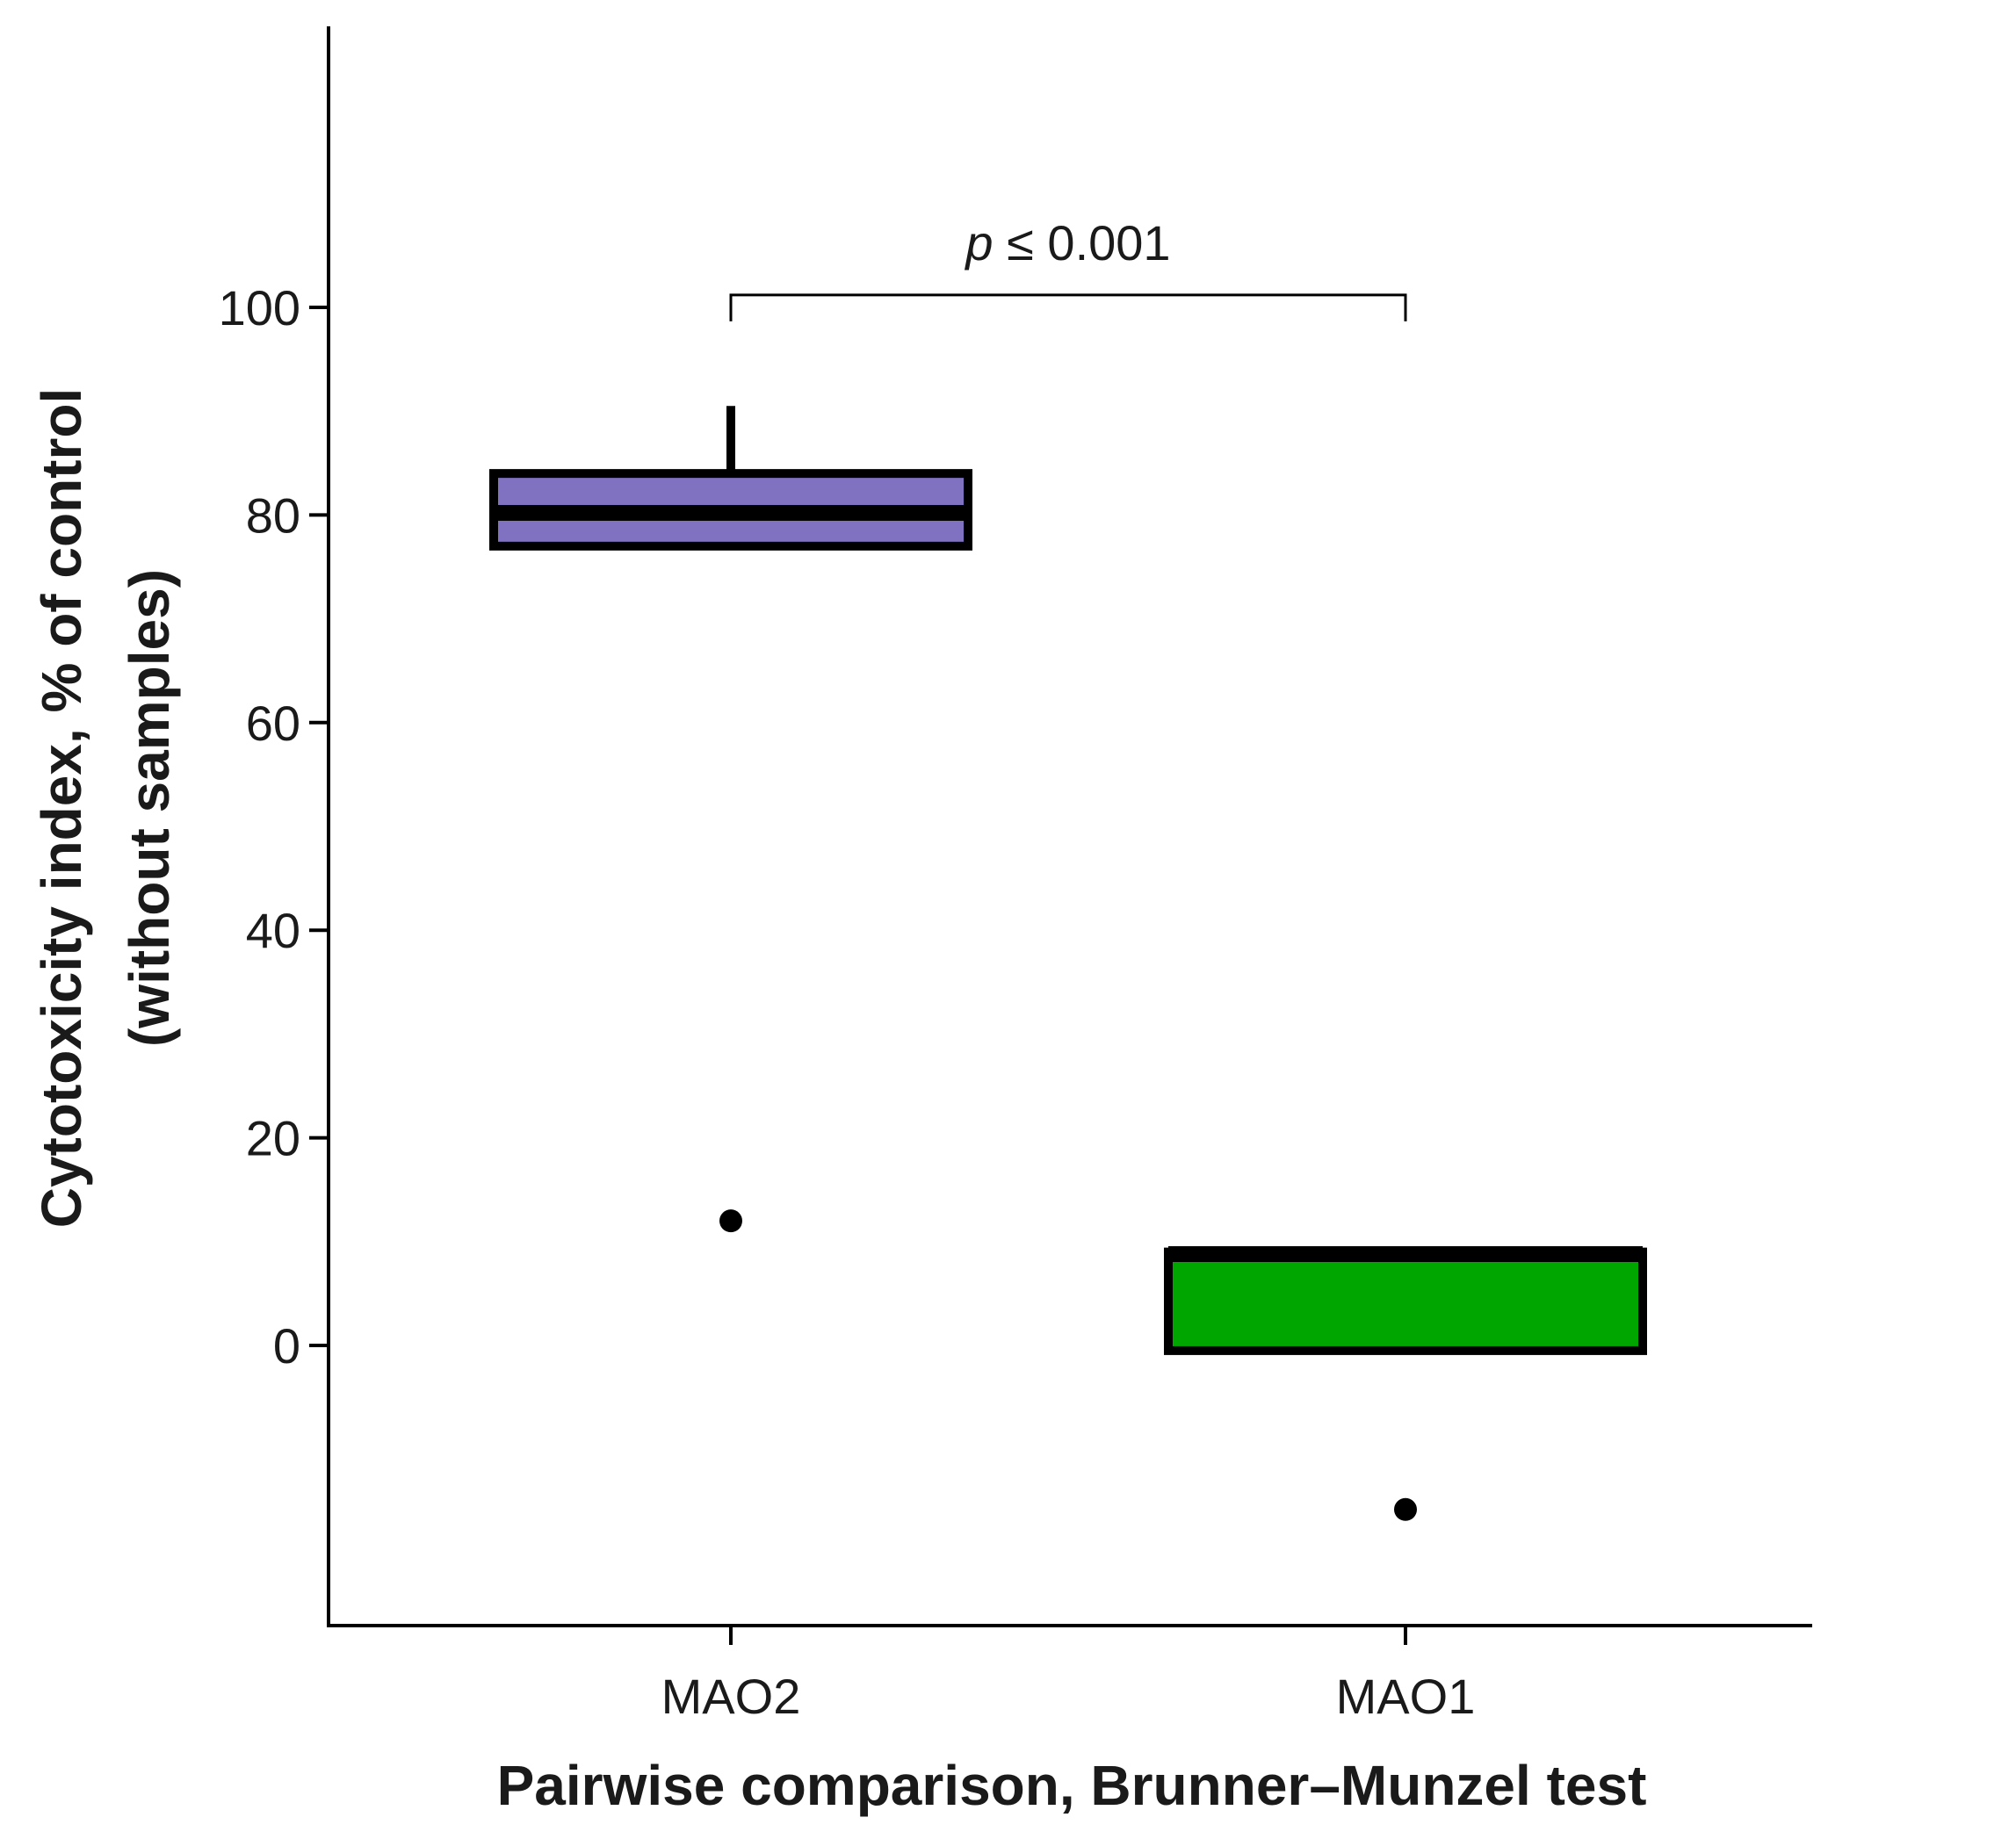 The width and height of the screenshot is (2016, 1839). What do you see at coordinates (1068, 1675) in the screenshot?
I see `x-ticks: MAO2 MAO1` at bounding box center [1068, 1675].